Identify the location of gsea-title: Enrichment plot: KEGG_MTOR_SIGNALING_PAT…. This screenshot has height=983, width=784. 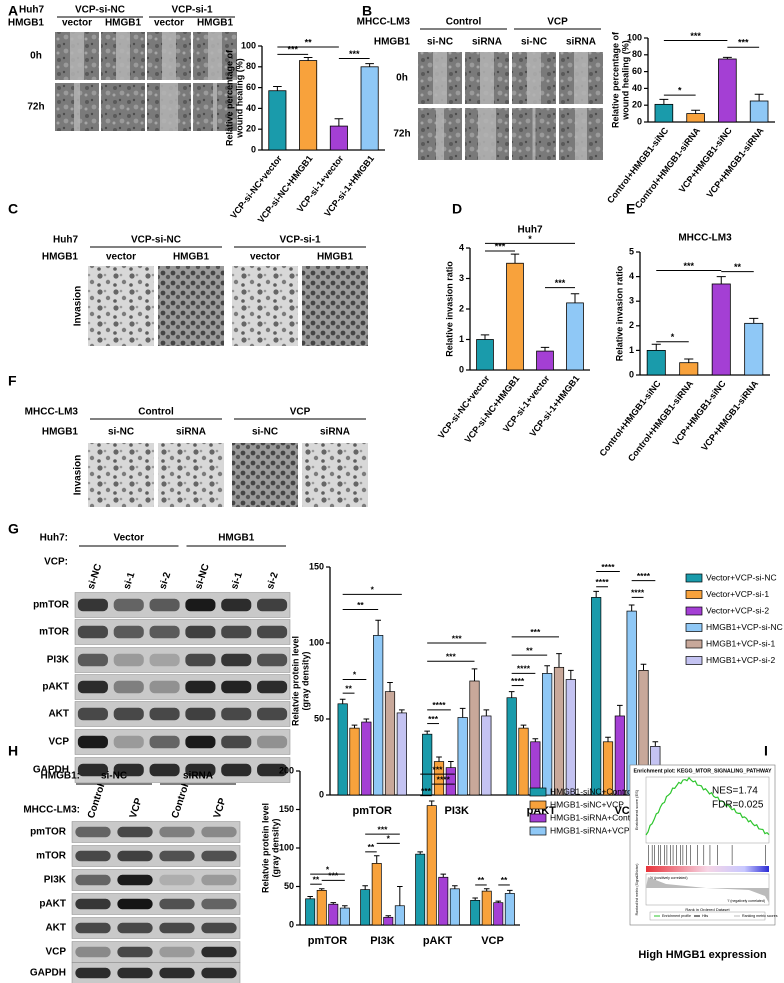
(702, 771).